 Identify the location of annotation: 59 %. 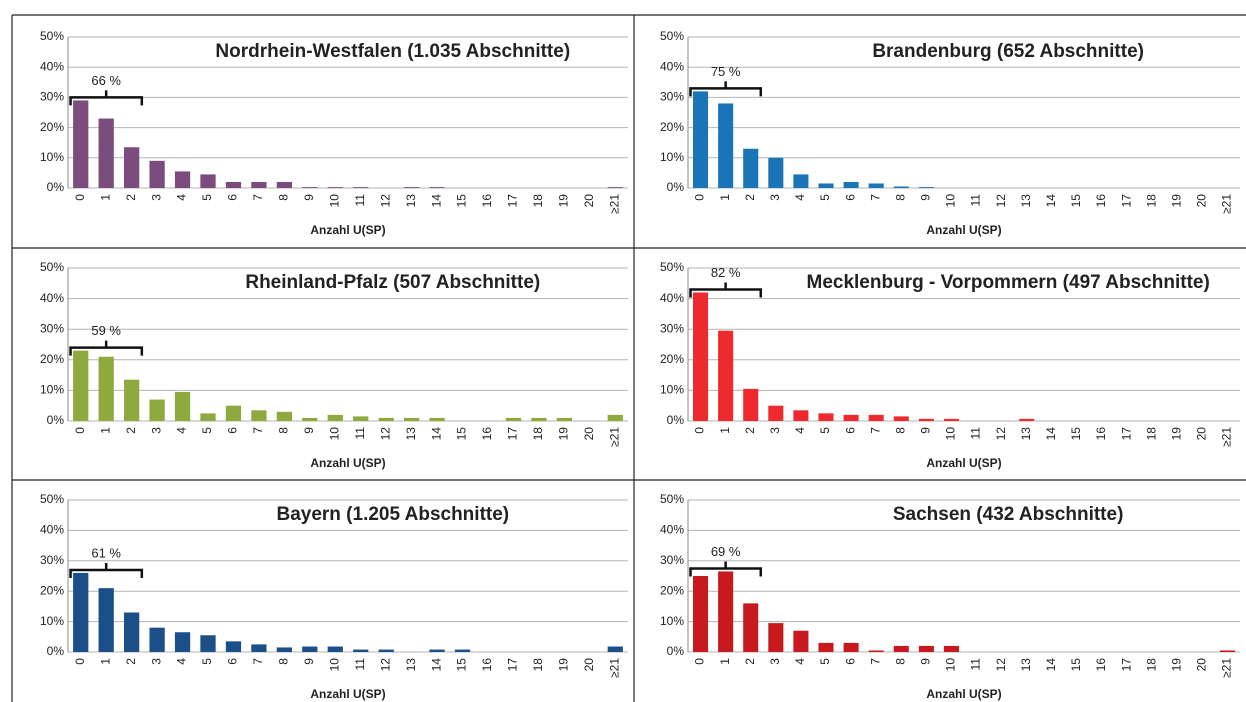
(106, 330).